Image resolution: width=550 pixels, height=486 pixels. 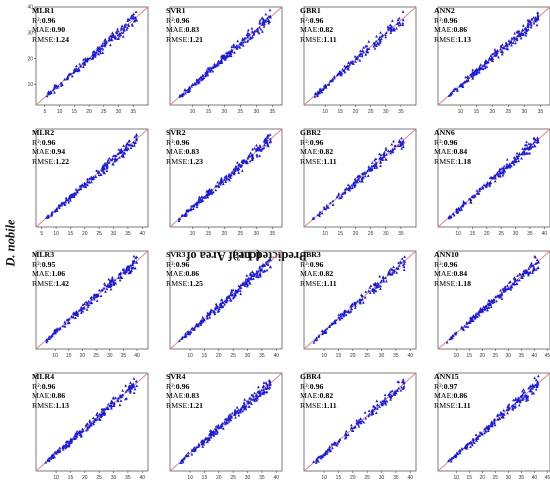 What do you see at coordinates (464, 405) in the screenshot?
I see `rmse-value: 1.11` at bounding box center [464, 405].